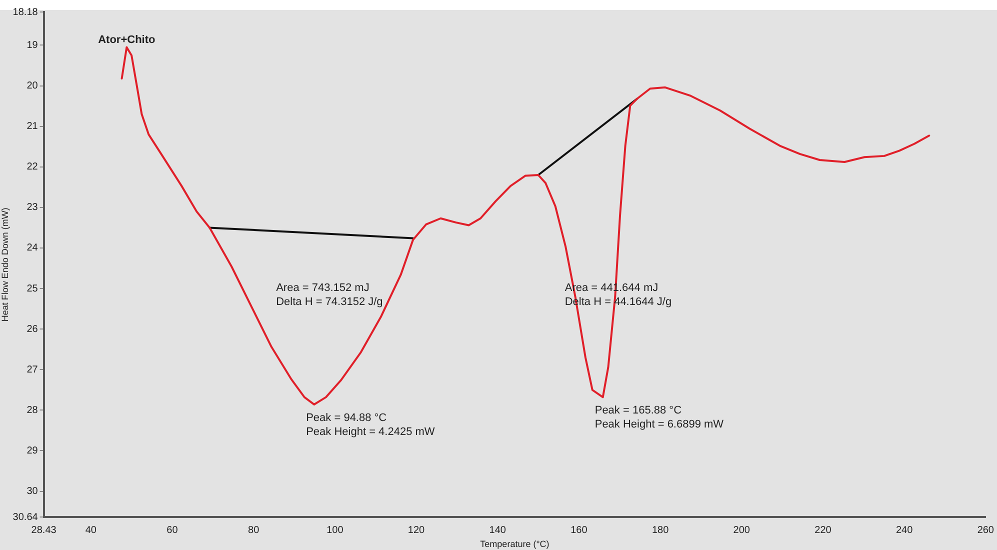 The image size is (997, 550). Describe the element at coordinates (25, 517) in the screenshot. I see `y-tick-label: 30.64` at that location.